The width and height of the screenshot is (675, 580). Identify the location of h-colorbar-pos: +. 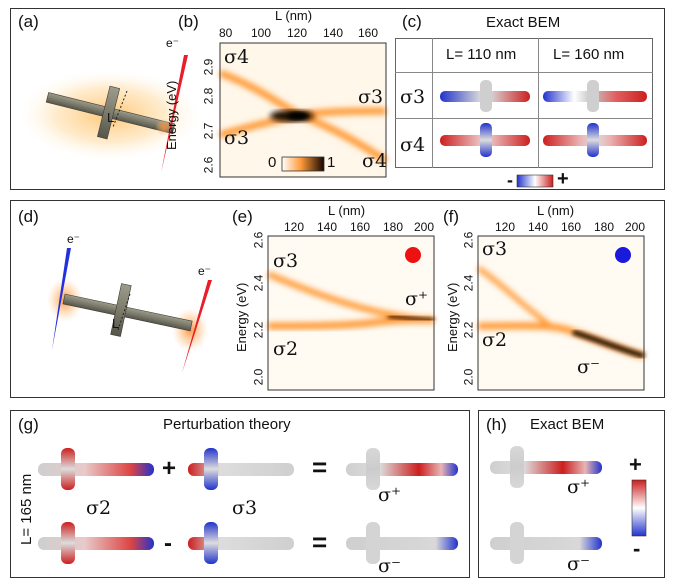
(635, 464).